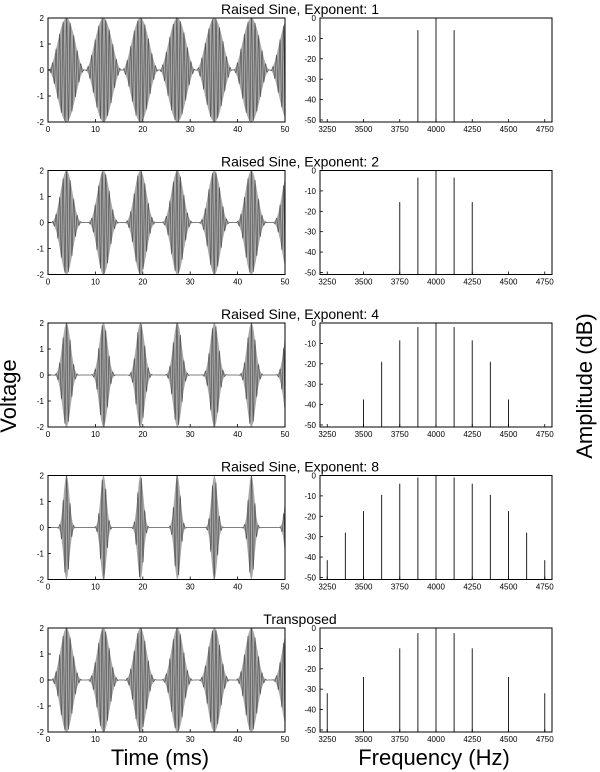 The width and height of the screenshot is (600, 772). I want to click on time-axis-label: Time (ms), so click(160, 757).